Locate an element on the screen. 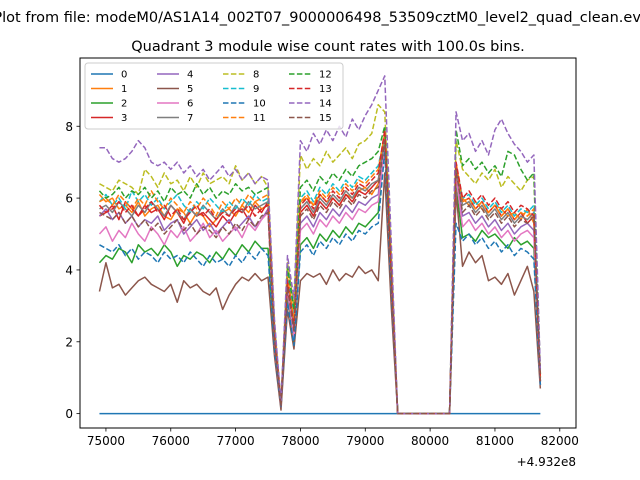  legend-label-13: 13 is located at coordinates (325, 89).